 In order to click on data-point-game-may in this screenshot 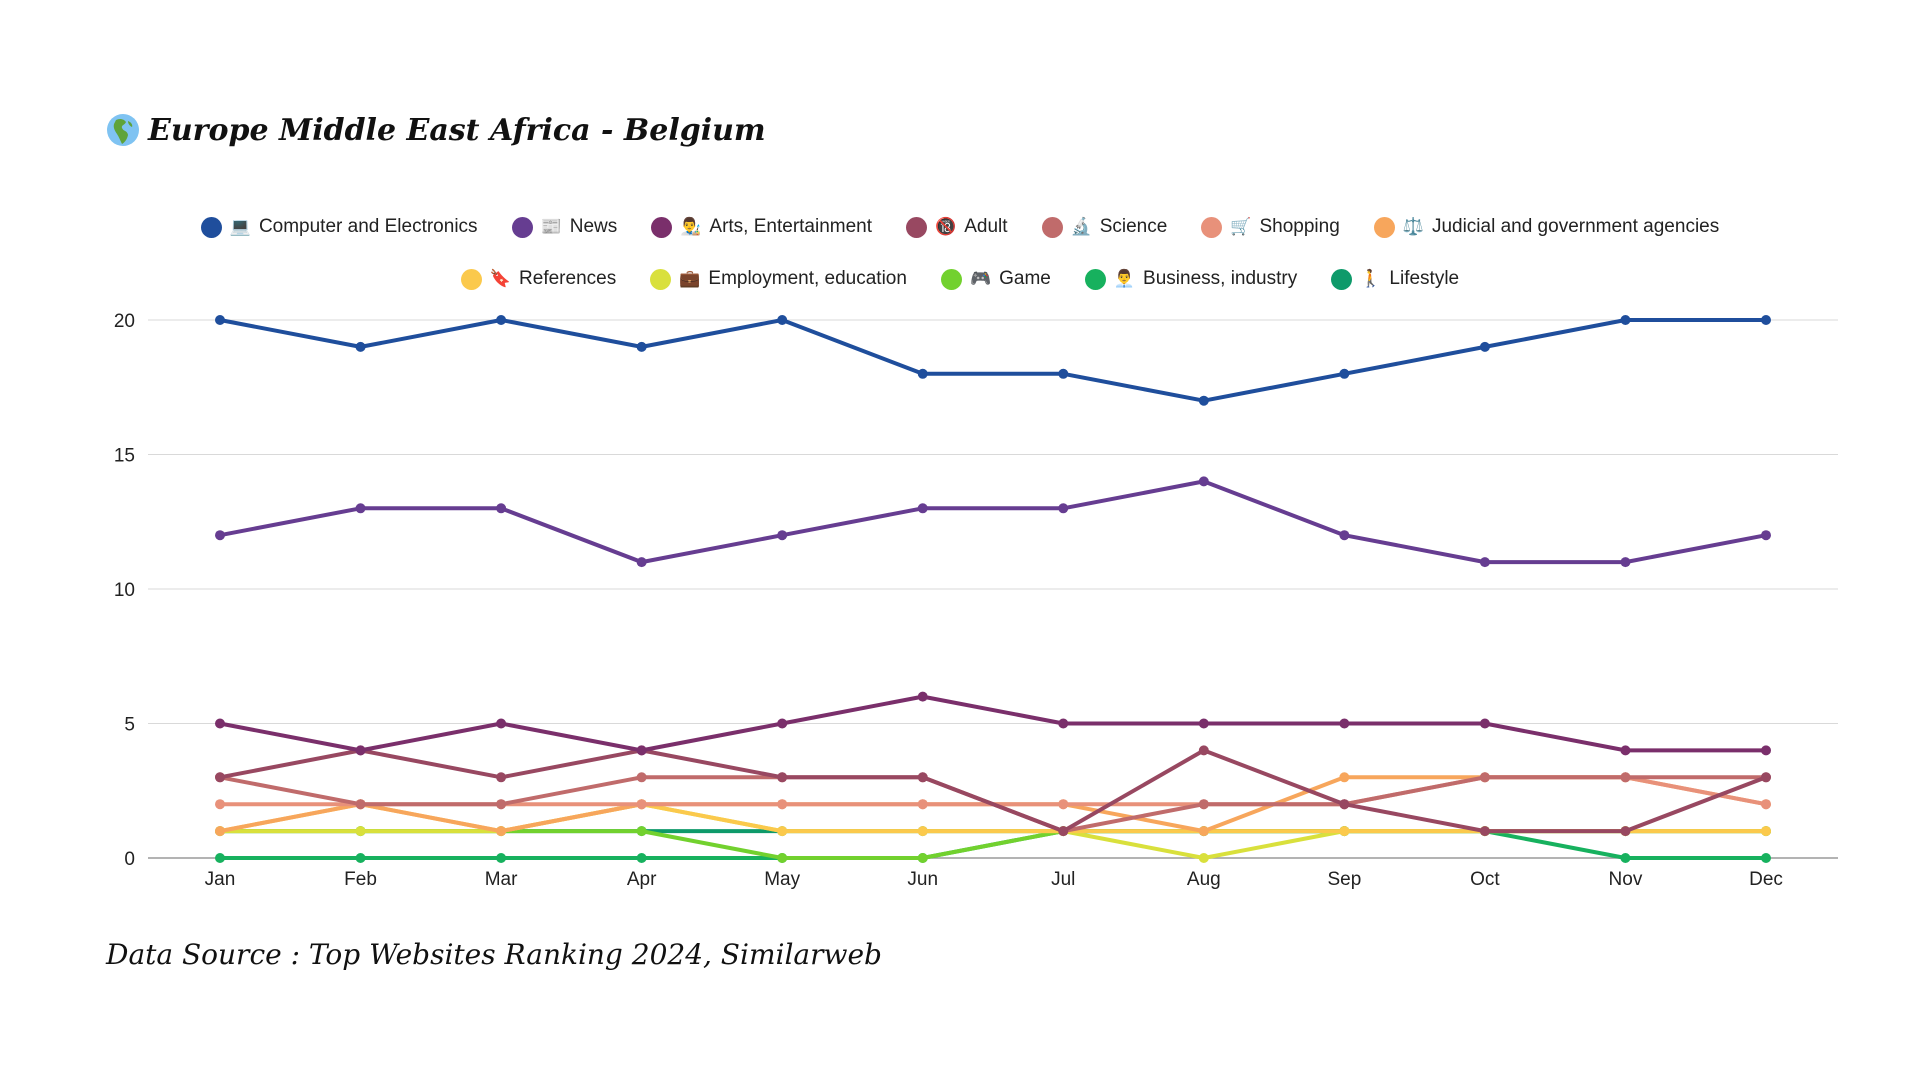, I will do `click(782, 858)`.